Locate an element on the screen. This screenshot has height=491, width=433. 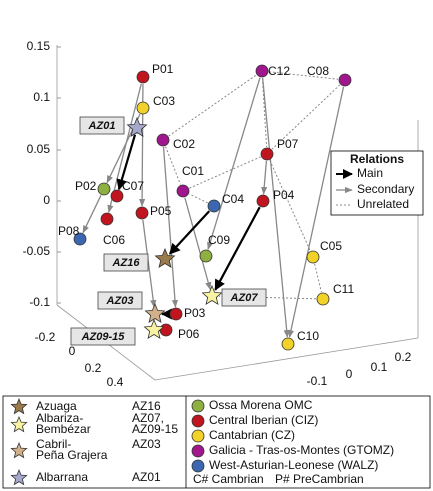
node-label: P04 is located at coordinates (284, 195).